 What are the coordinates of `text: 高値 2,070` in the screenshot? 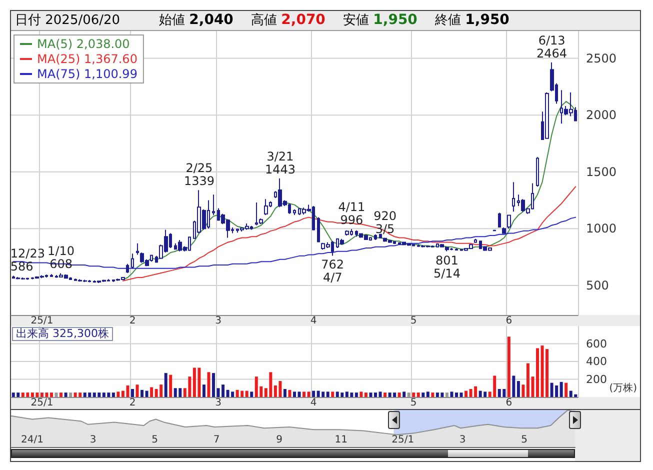 It's located at (288, 20).